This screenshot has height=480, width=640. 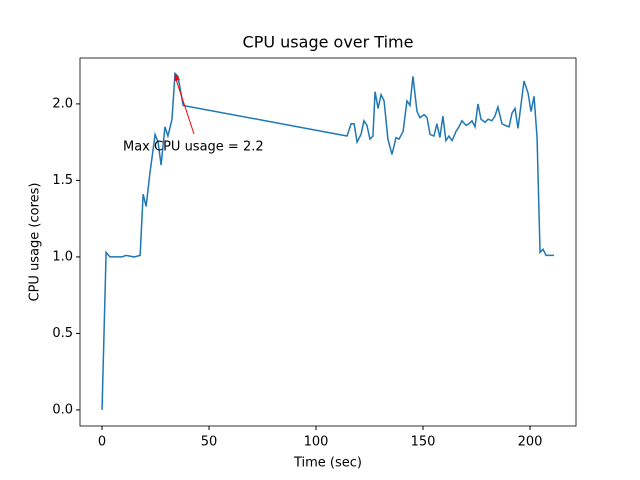 I want to click on annotation-arrowhead, so click(x=177, y=77).